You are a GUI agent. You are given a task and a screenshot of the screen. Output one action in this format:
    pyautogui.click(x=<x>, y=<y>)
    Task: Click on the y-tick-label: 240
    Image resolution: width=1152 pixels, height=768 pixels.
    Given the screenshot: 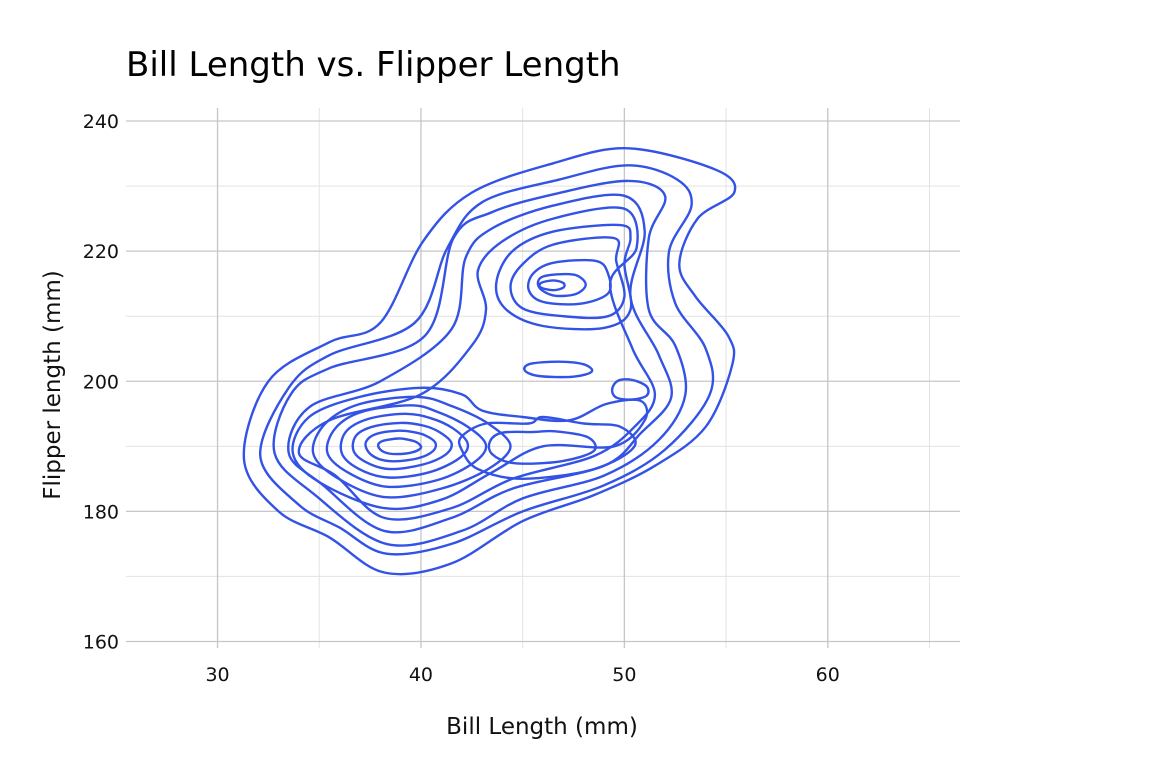 What is the action you would take?
    pyautogui.click(x=101, y=122)
    